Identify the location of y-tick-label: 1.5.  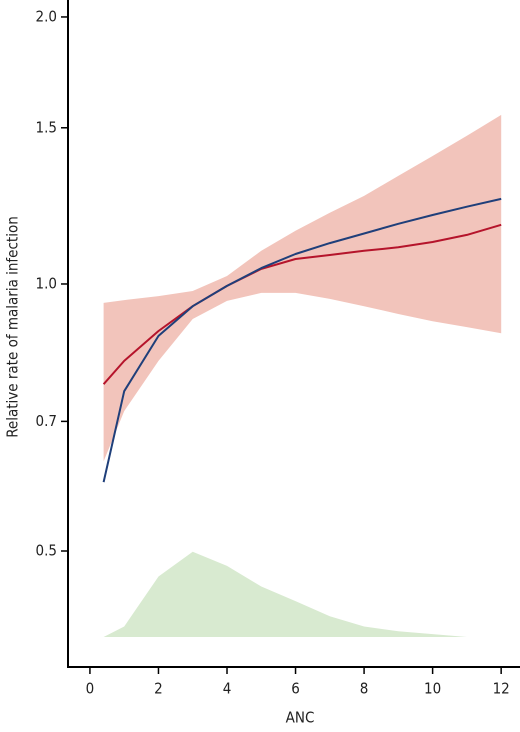
(46, 127).